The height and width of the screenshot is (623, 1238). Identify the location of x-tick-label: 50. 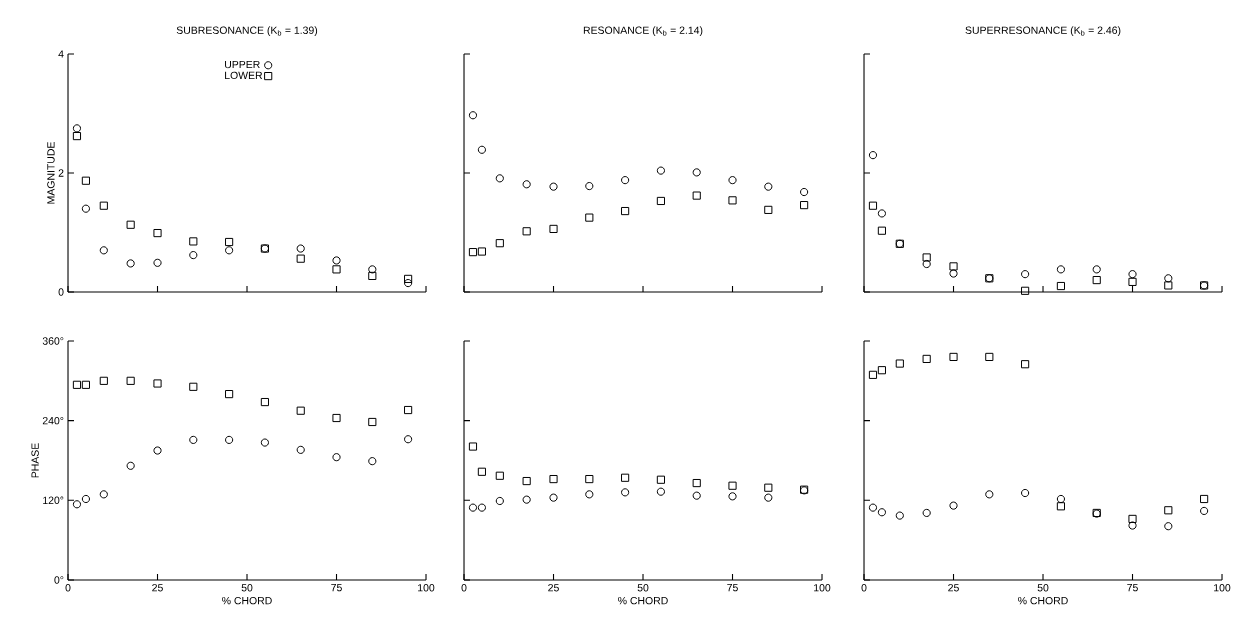
(1043, 588).